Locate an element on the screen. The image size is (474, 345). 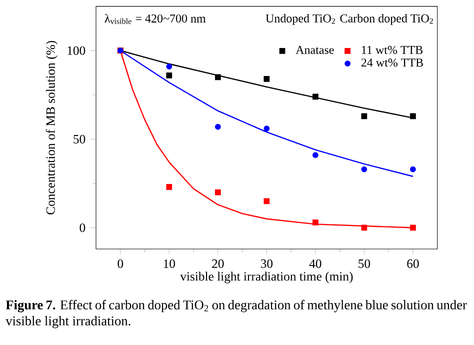
text: Figure 7. Effect of carbon doped TiO$_{2}$ on degradation of methylene blue solution under visible light irradiation. is located at coordinates (236, 314).